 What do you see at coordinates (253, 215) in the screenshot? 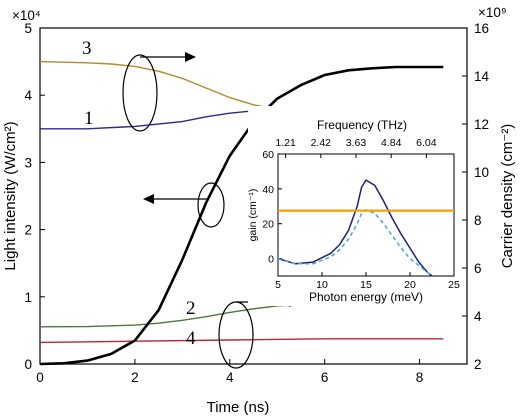
I see `inset-y-axis-title: gain (cm⁻¹)` at bounding box center [253, 215].